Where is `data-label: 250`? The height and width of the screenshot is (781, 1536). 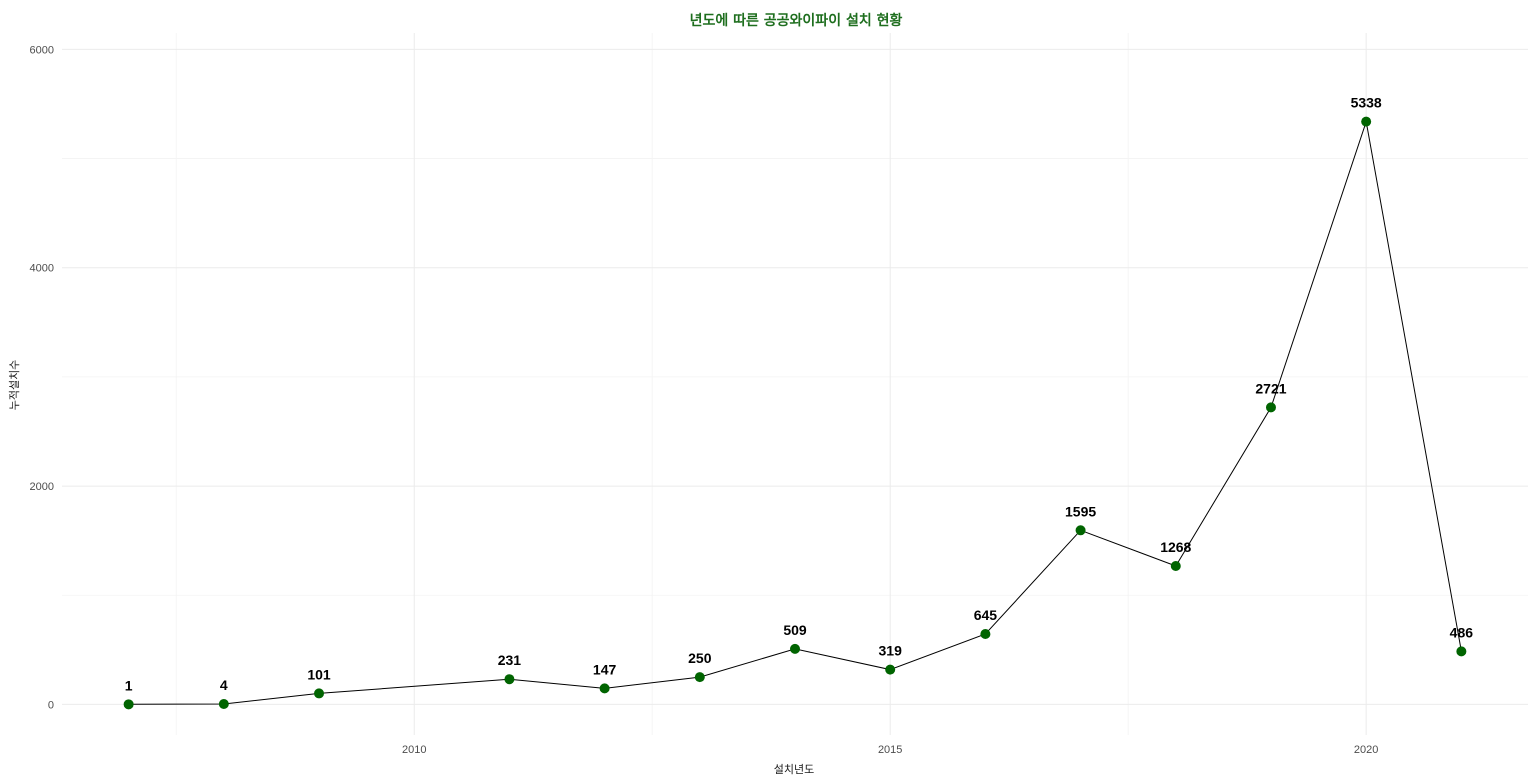
data-label: 250 is located at coordinates (700, 658).